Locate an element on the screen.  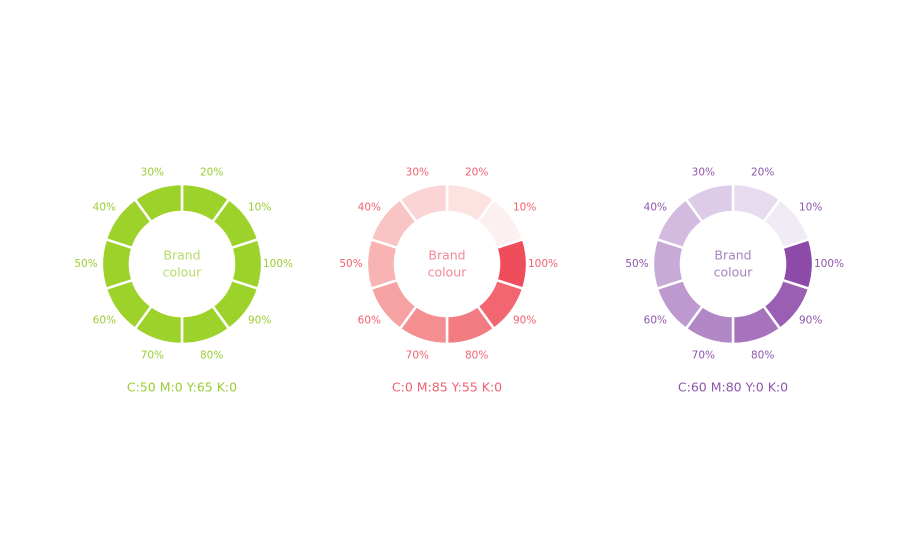
colour-caption: C:0 M:85 Y:55 K:0 is located at coordinates (447, 387).